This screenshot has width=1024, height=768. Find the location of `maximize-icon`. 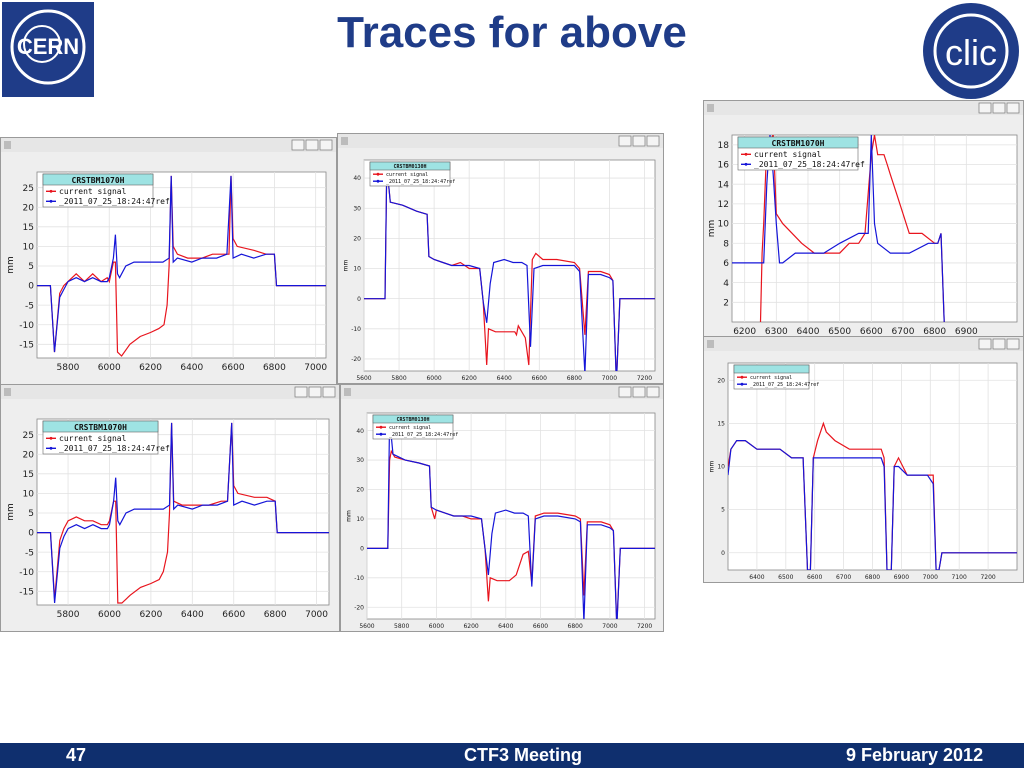

maximize-icon is located at coordinates (639, 141).